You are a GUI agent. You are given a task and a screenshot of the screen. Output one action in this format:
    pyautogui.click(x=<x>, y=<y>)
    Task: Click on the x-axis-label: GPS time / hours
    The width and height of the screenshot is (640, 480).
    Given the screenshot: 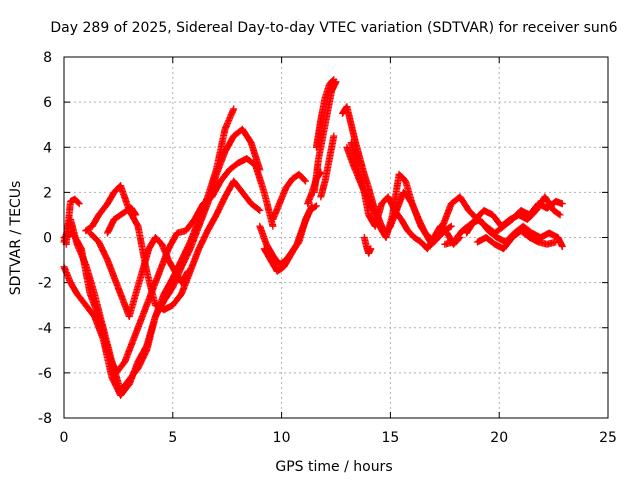 What is the action you would take?
    pyautogui.click(x=333, y=467)
    